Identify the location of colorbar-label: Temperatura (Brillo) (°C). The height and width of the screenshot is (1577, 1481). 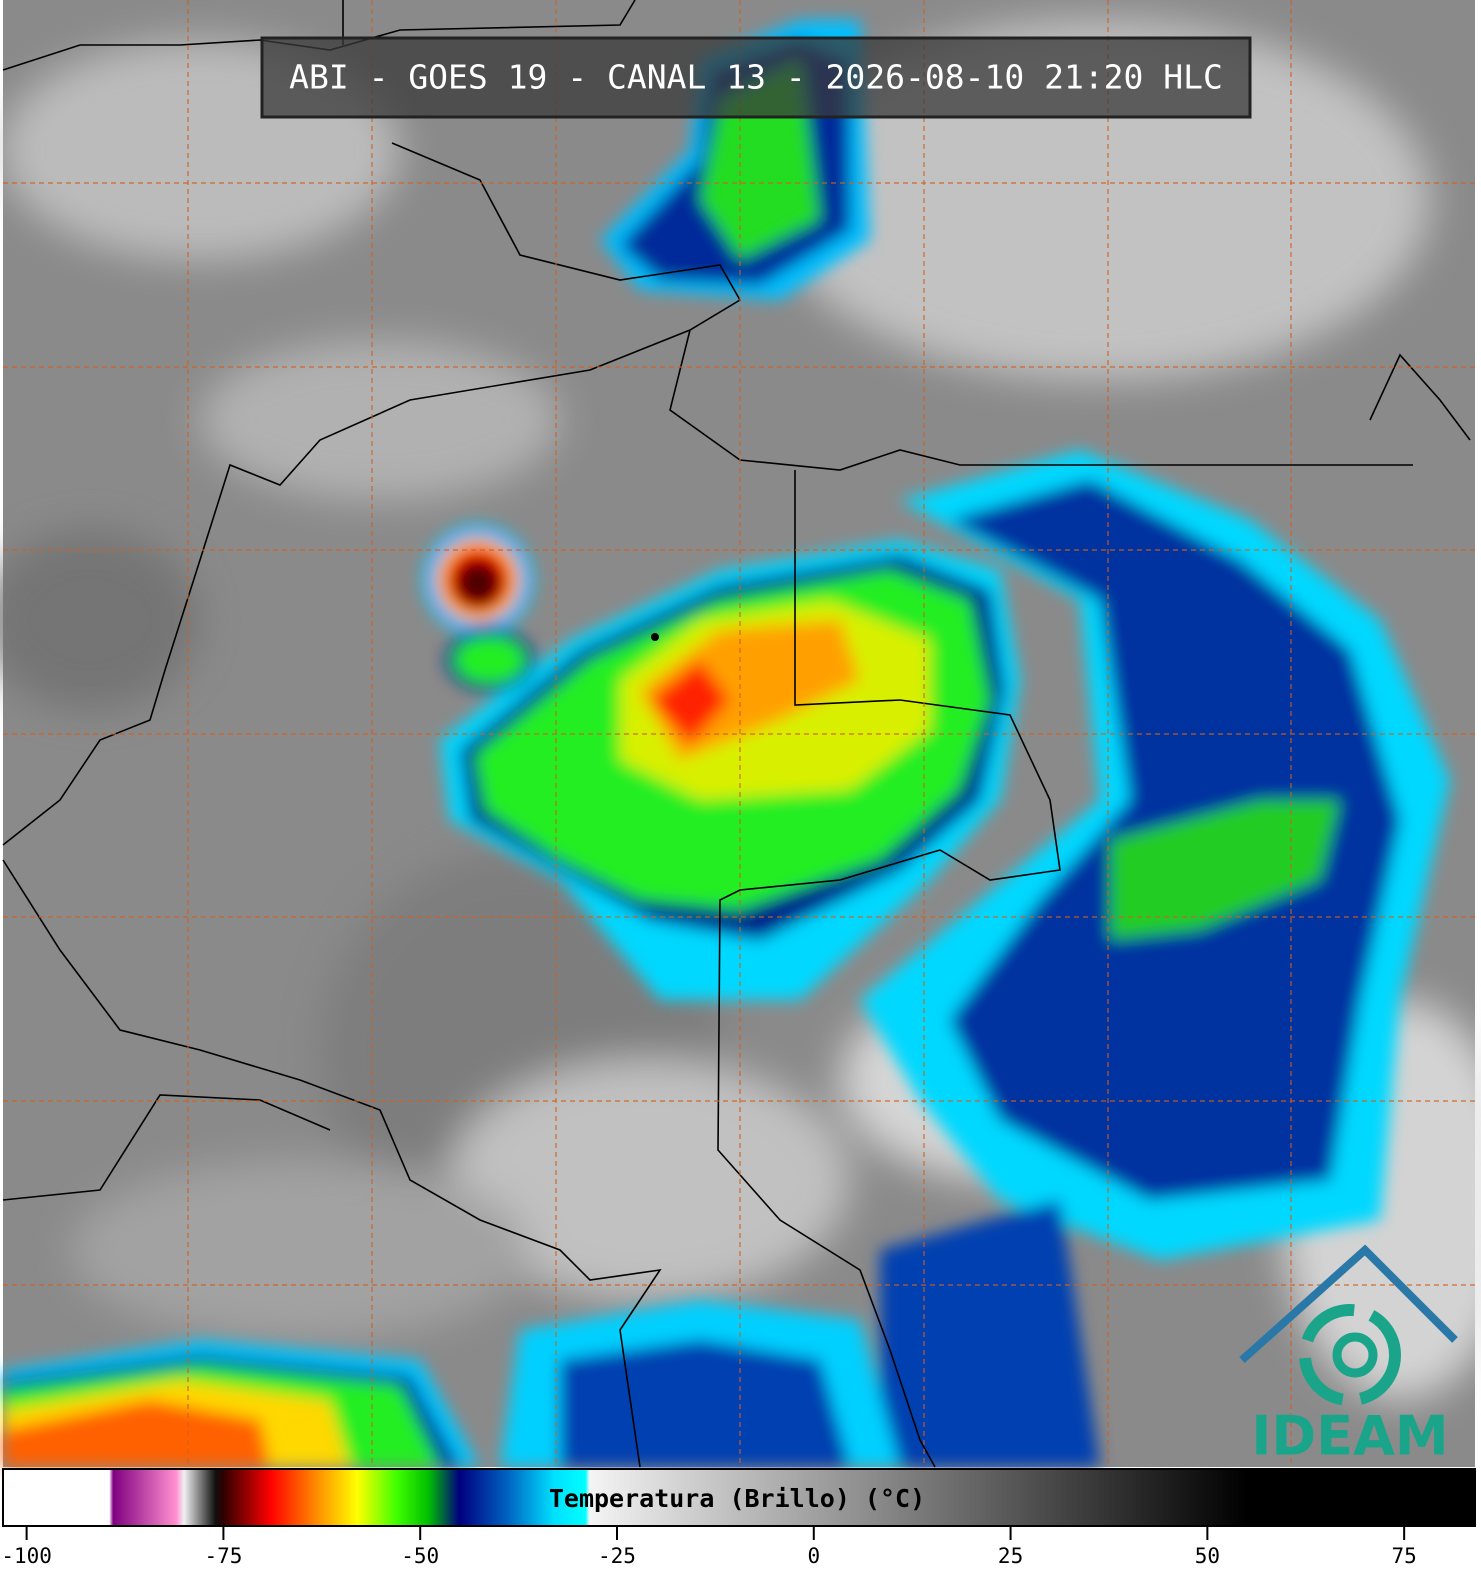
(737, 1498).